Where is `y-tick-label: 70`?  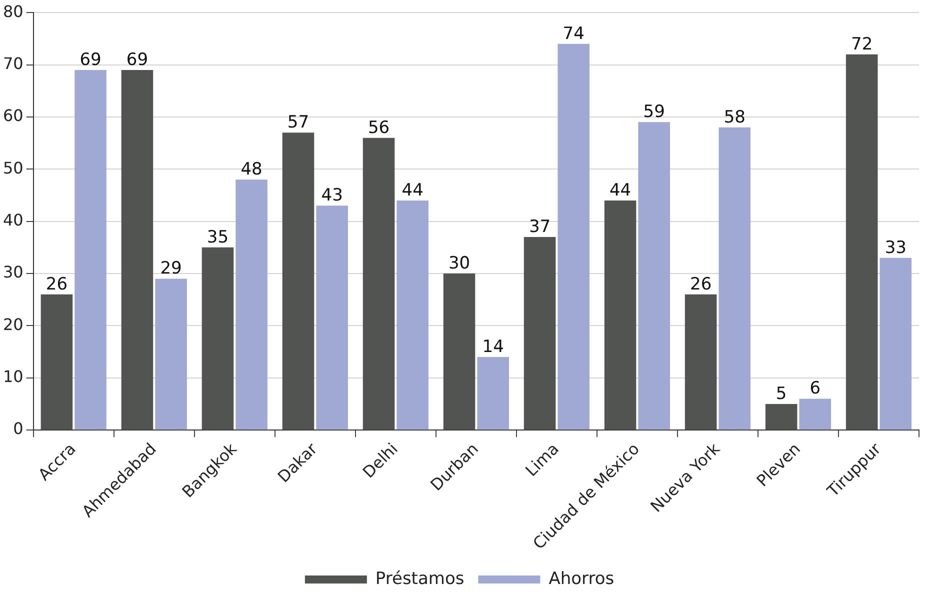 y-tick-label: 70 is located at coordinates (13, 63).